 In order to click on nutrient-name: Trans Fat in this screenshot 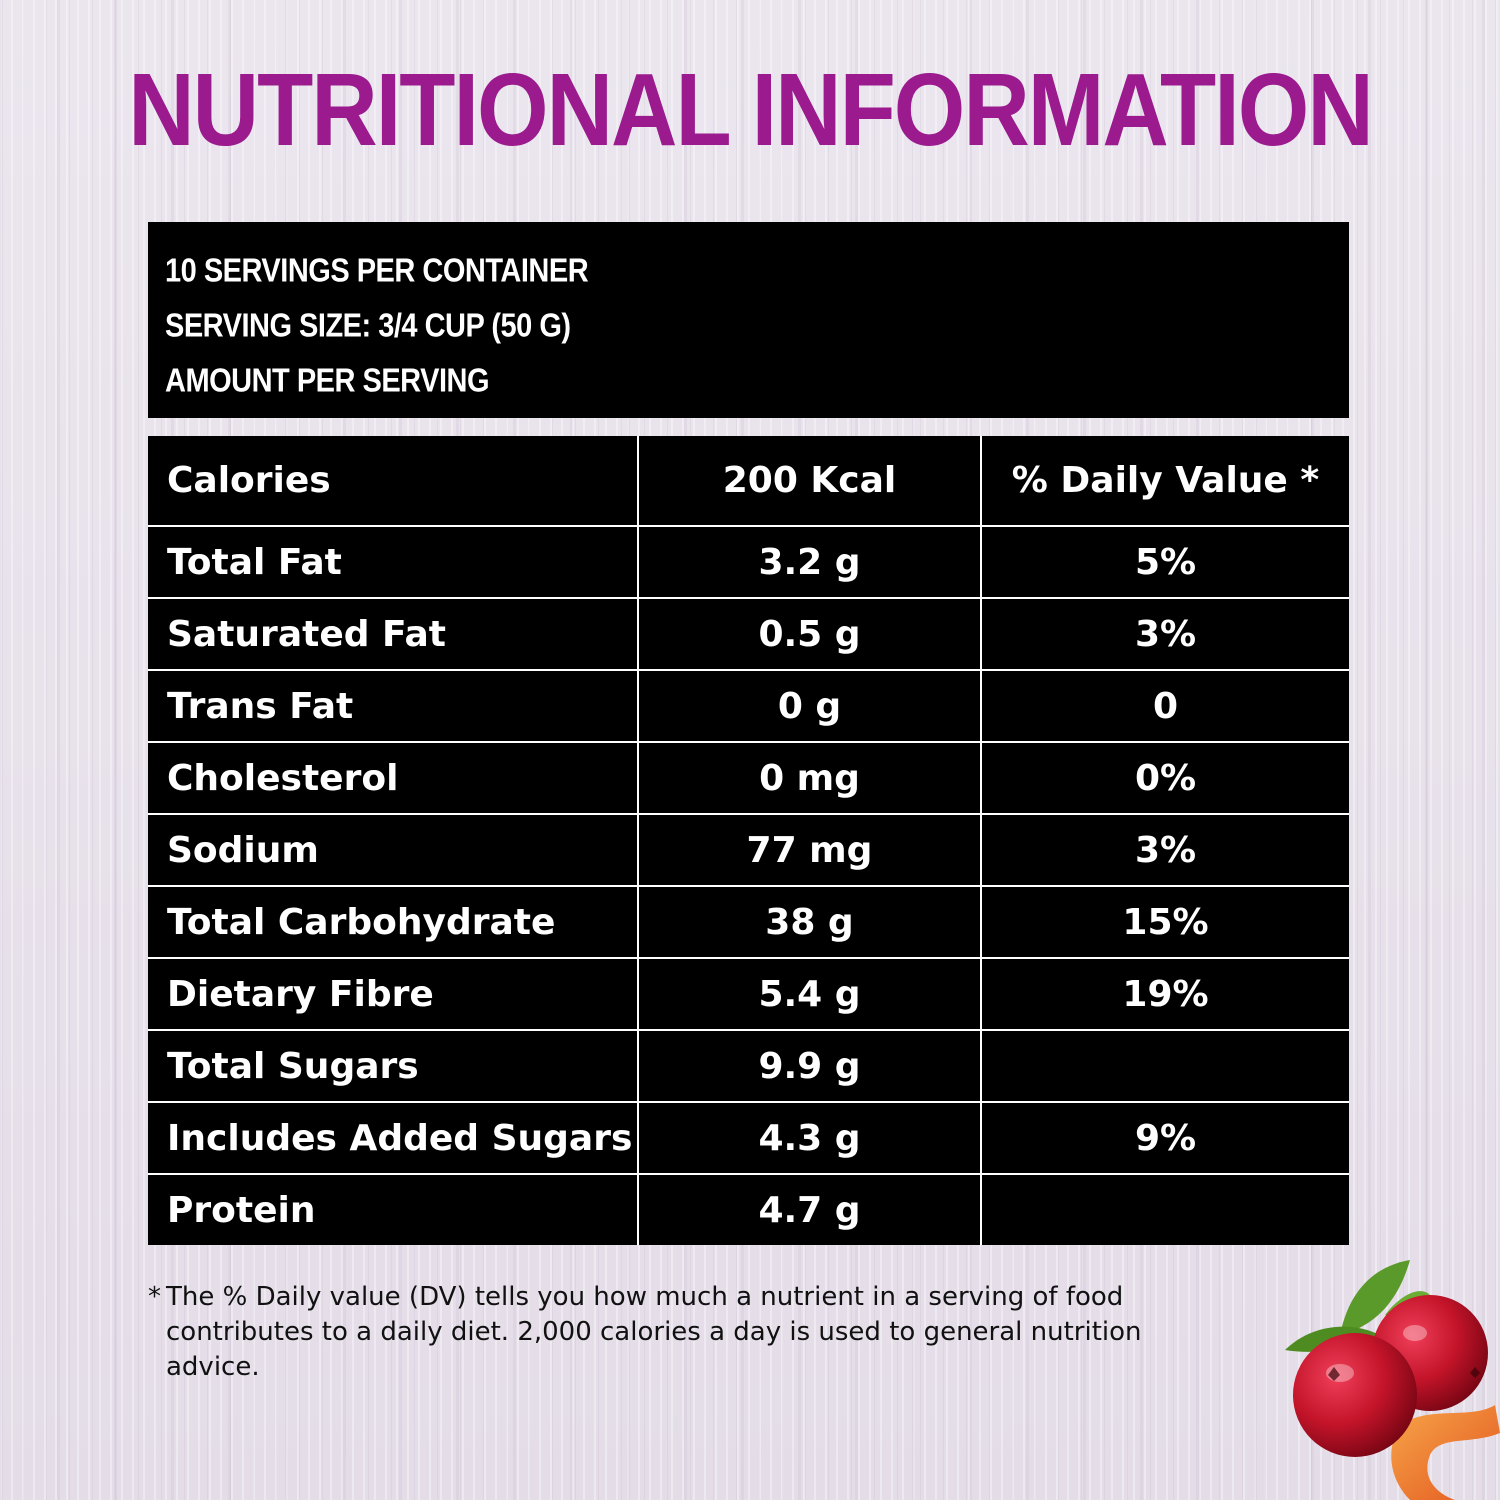, I will do `click(393, 706)`.